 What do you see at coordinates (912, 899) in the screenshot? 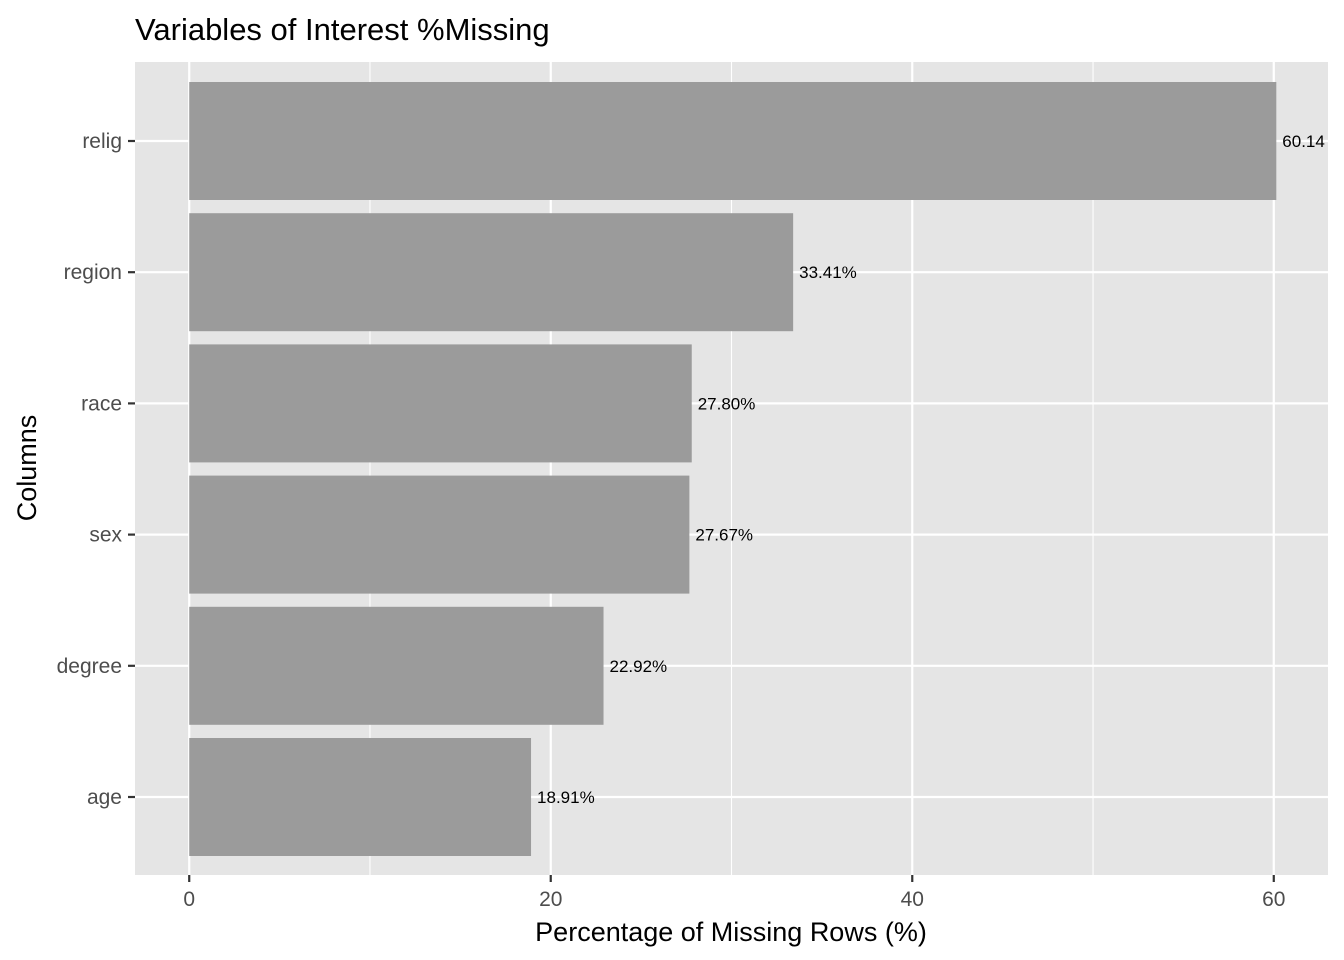
I see `x-tick-label-2: 40` at bounding box center [912, 899].